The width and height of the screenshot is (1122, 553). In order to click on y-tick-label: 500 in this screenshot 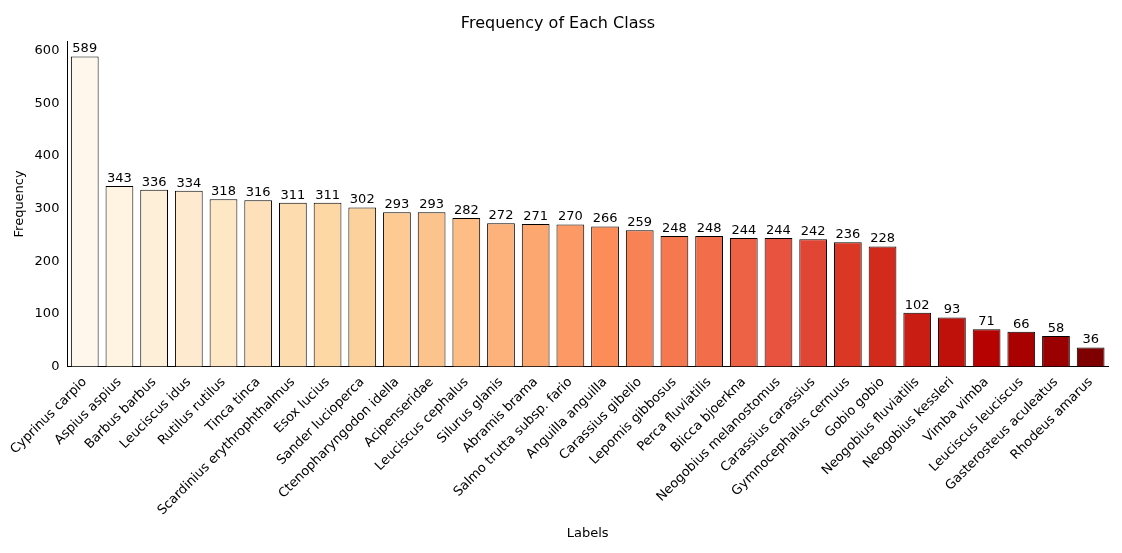, I will do `click(47, 102)`.